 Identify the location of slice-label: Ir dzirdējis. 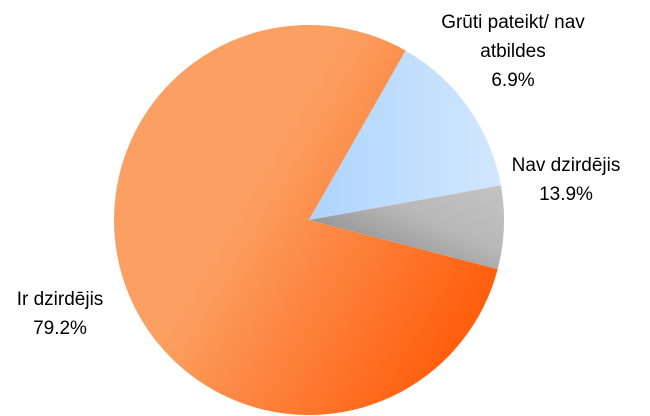
(60, 299).